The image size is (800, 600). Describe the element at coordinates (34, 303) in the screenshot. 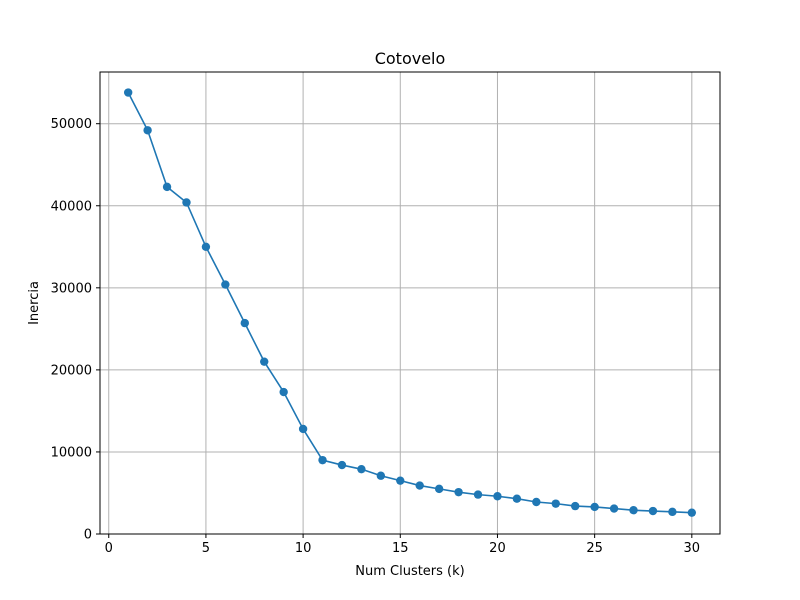

I see `y-axis-label: Inercia` at that location.